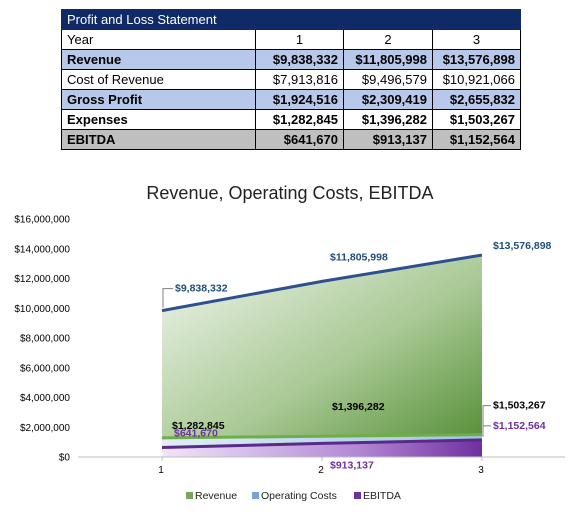  Describe the element at coordinates (42, 279) in the screenshot. I see `y-tick-label: $12,000,000` at that location.